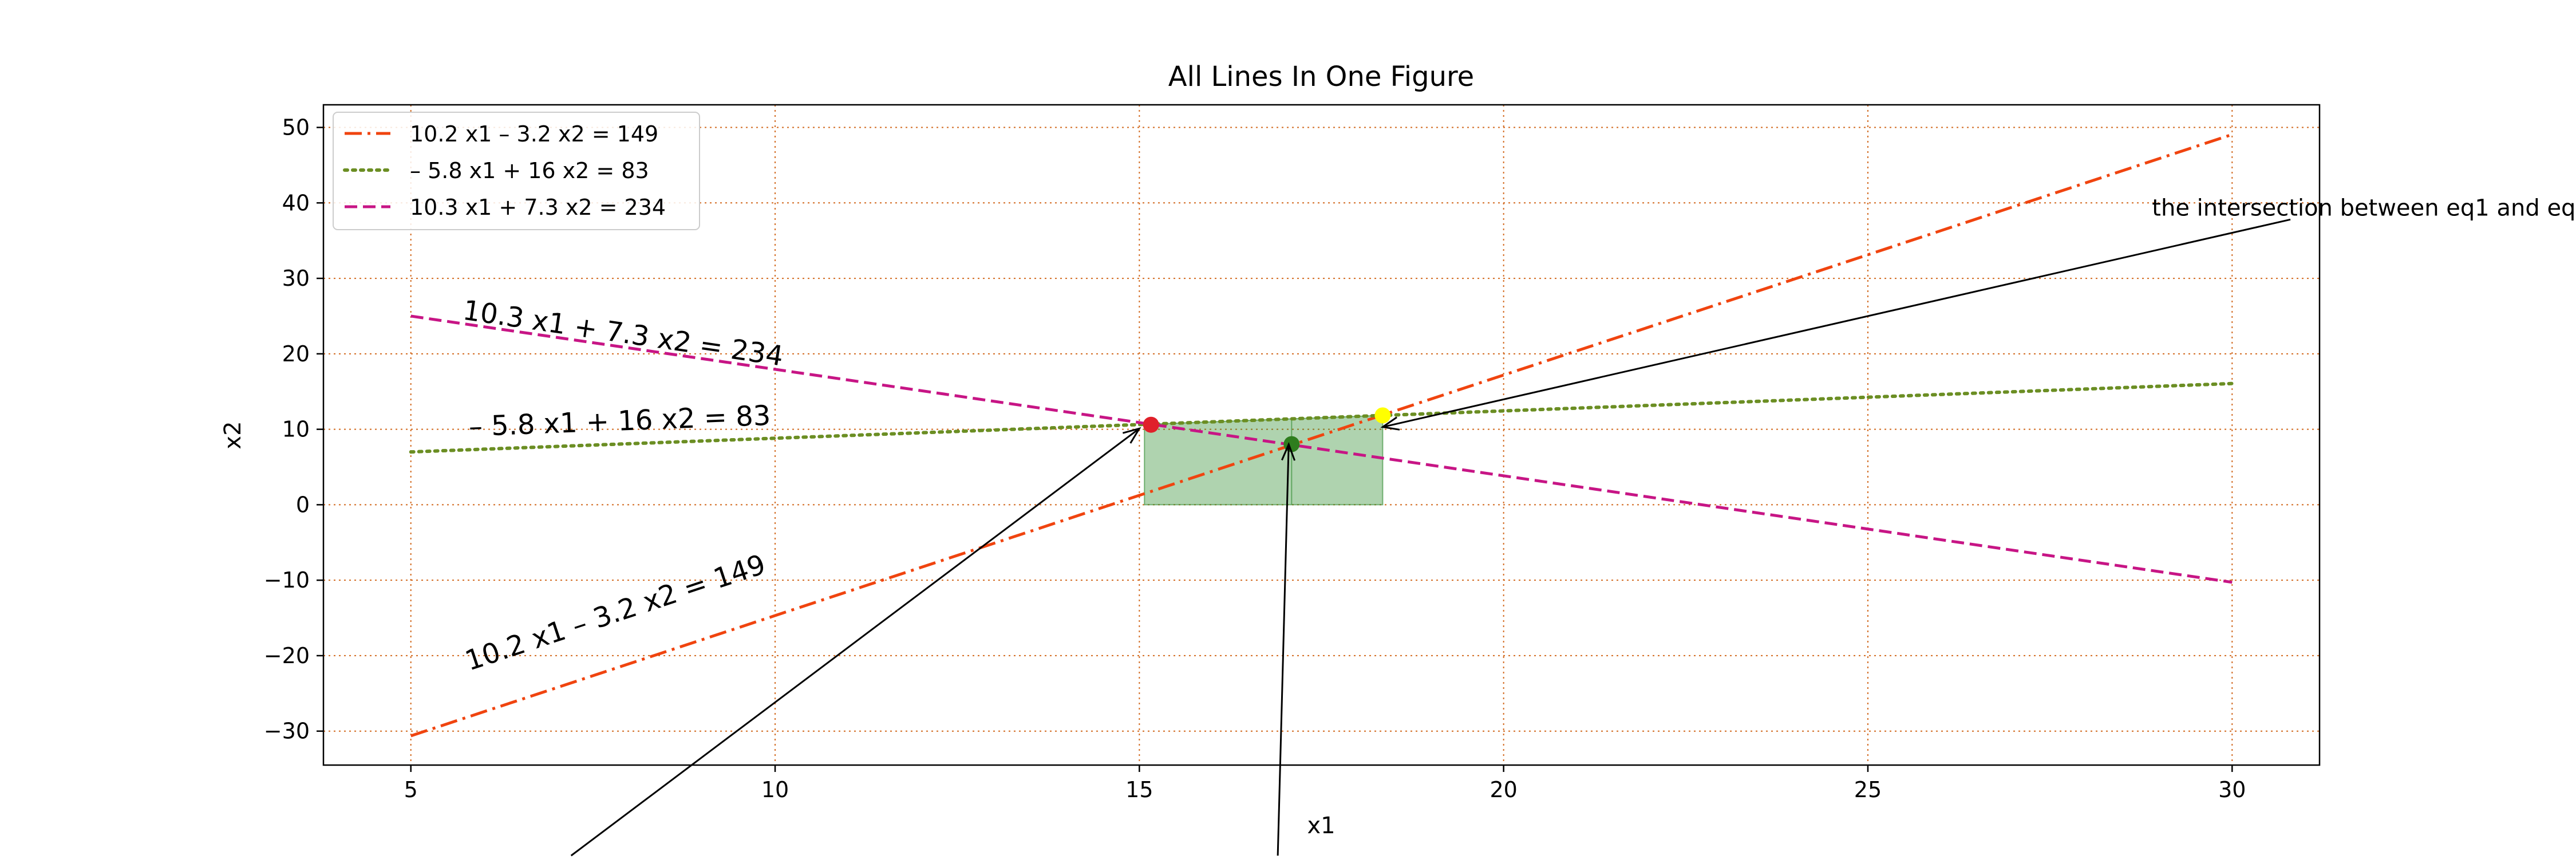 The image size is (2576, 859). What do you see at coordinates (538, 207) in the screenshot?
I see `legend-label: 10.3 x1 + 7.3 x2 = 234` at bounding box center [538, 207].